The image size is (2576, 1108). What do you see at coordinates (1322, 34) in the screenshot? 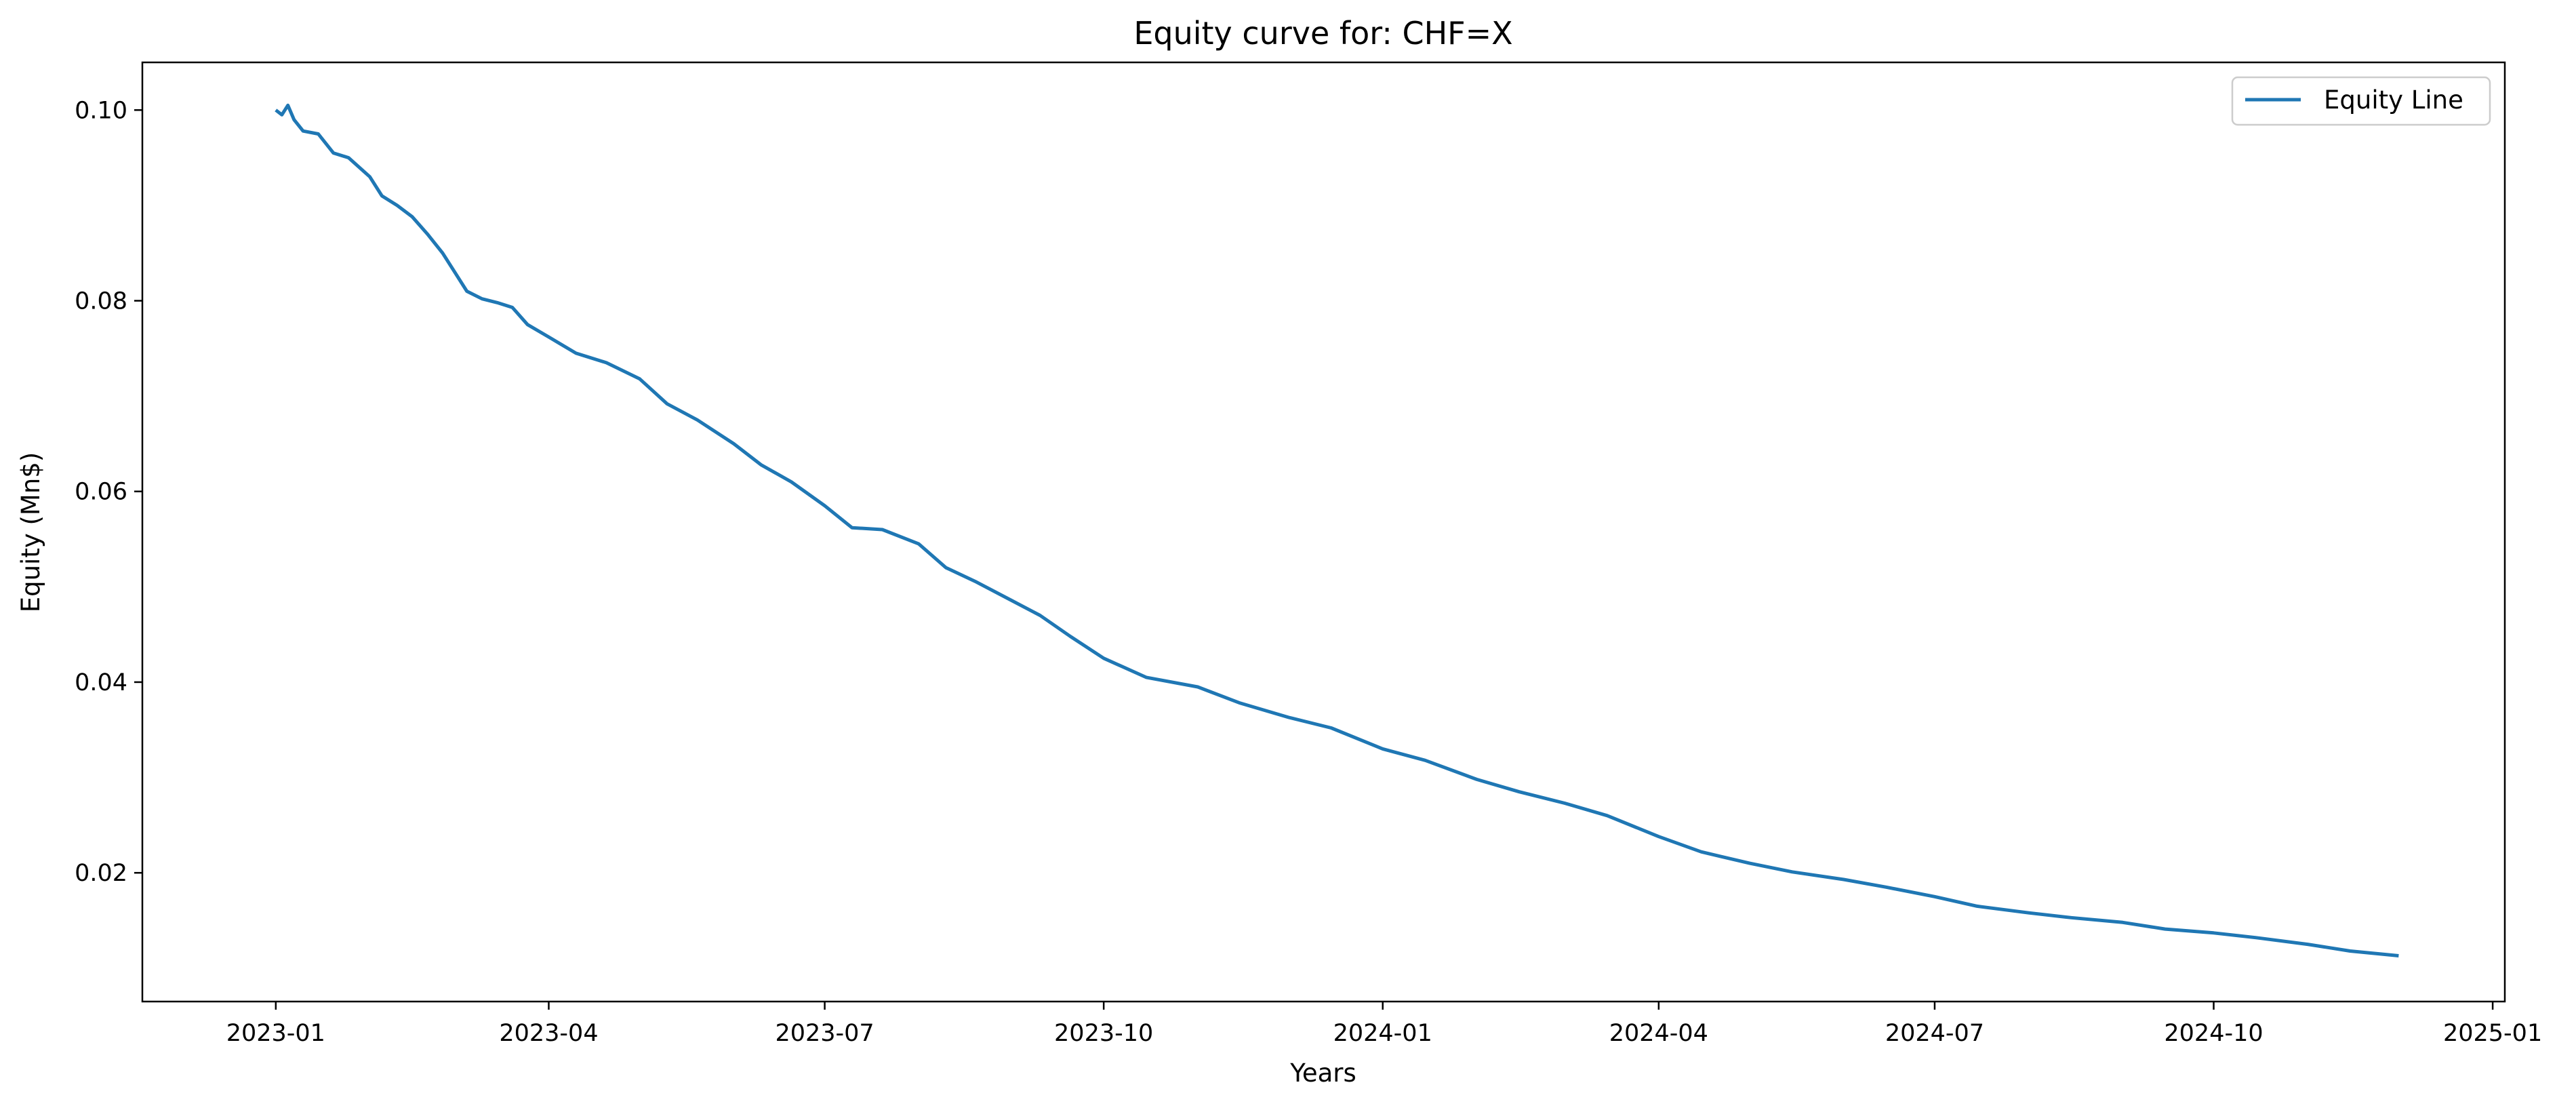
I see `chart-title: Equity curve for: CHF=X` at bounding box center [1322, 34].